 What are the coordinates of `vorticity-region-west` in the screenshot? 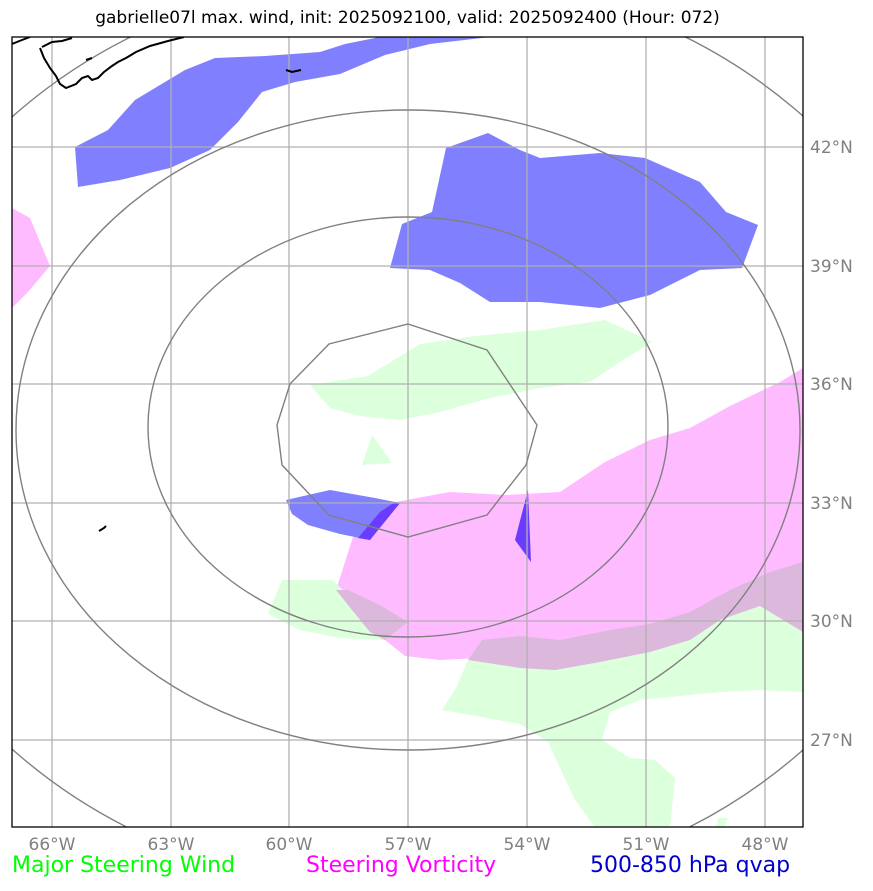 It's located at (31, 258).